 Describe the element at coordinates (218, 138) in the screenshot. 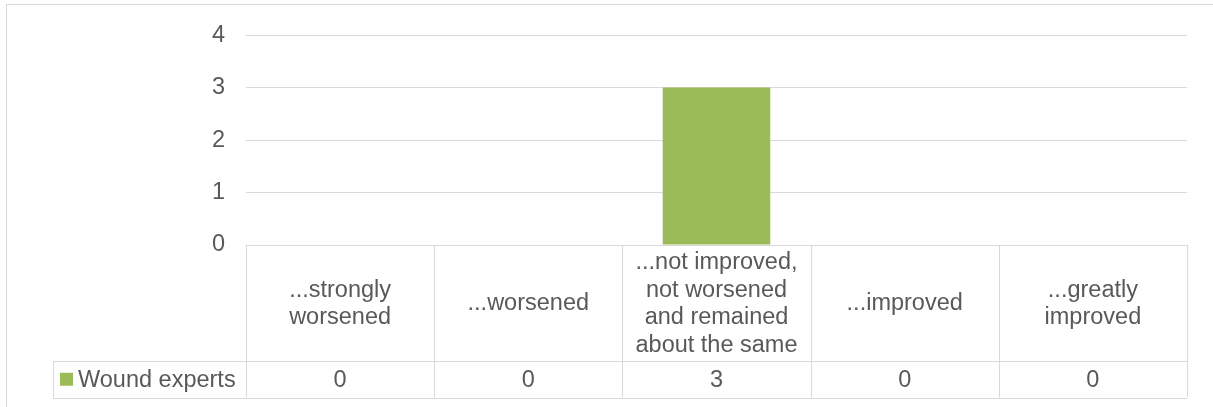

I see `y-tick-label: 2` at that location.